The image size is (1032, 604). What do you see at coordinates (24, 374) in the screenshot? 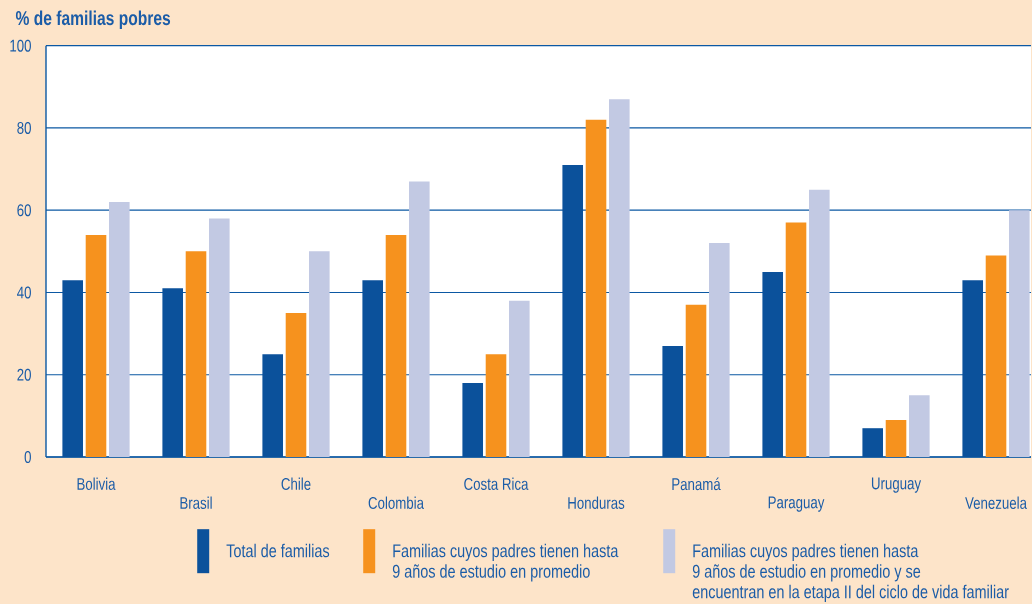
I see `y-tick-label: 20` at bounding box center [24, 374].